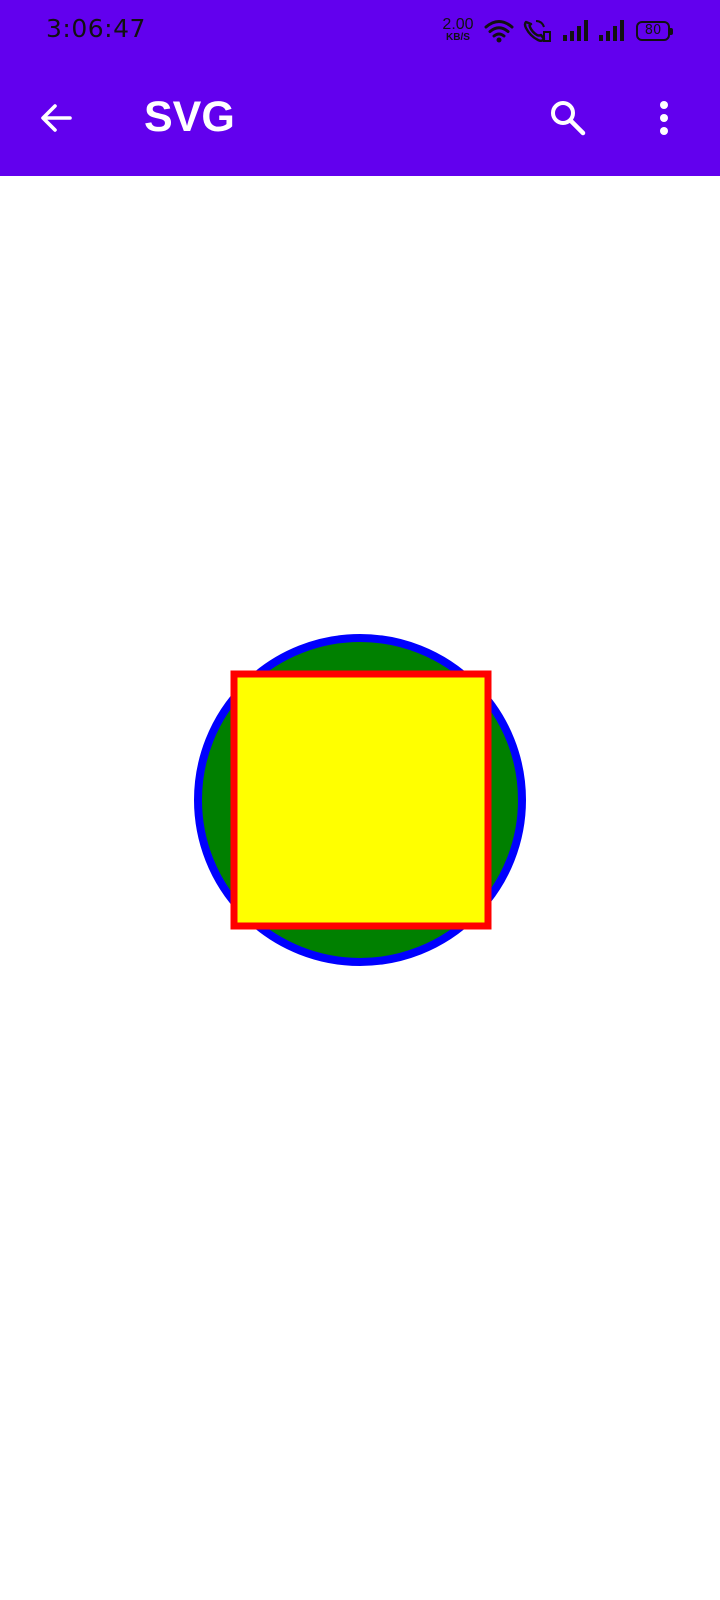 This screenshot has width=720, height=1600. I want to click on network-speed-unit: KB/S, so click(458, 37).